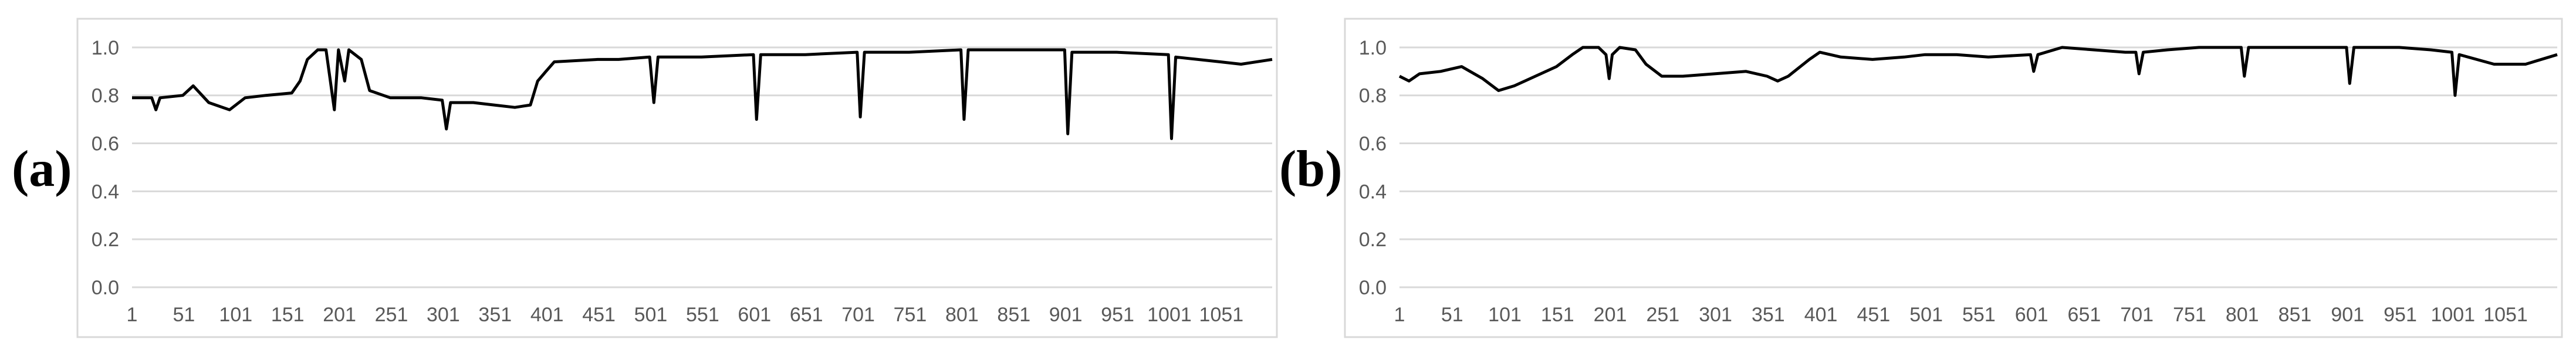  I want to click on b-x-tick-label: 1051, so click(2505, 315).